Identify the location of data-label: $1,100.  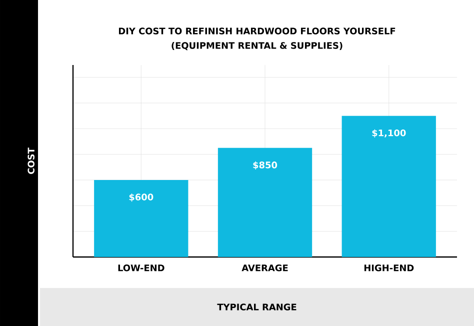
(389, 133).